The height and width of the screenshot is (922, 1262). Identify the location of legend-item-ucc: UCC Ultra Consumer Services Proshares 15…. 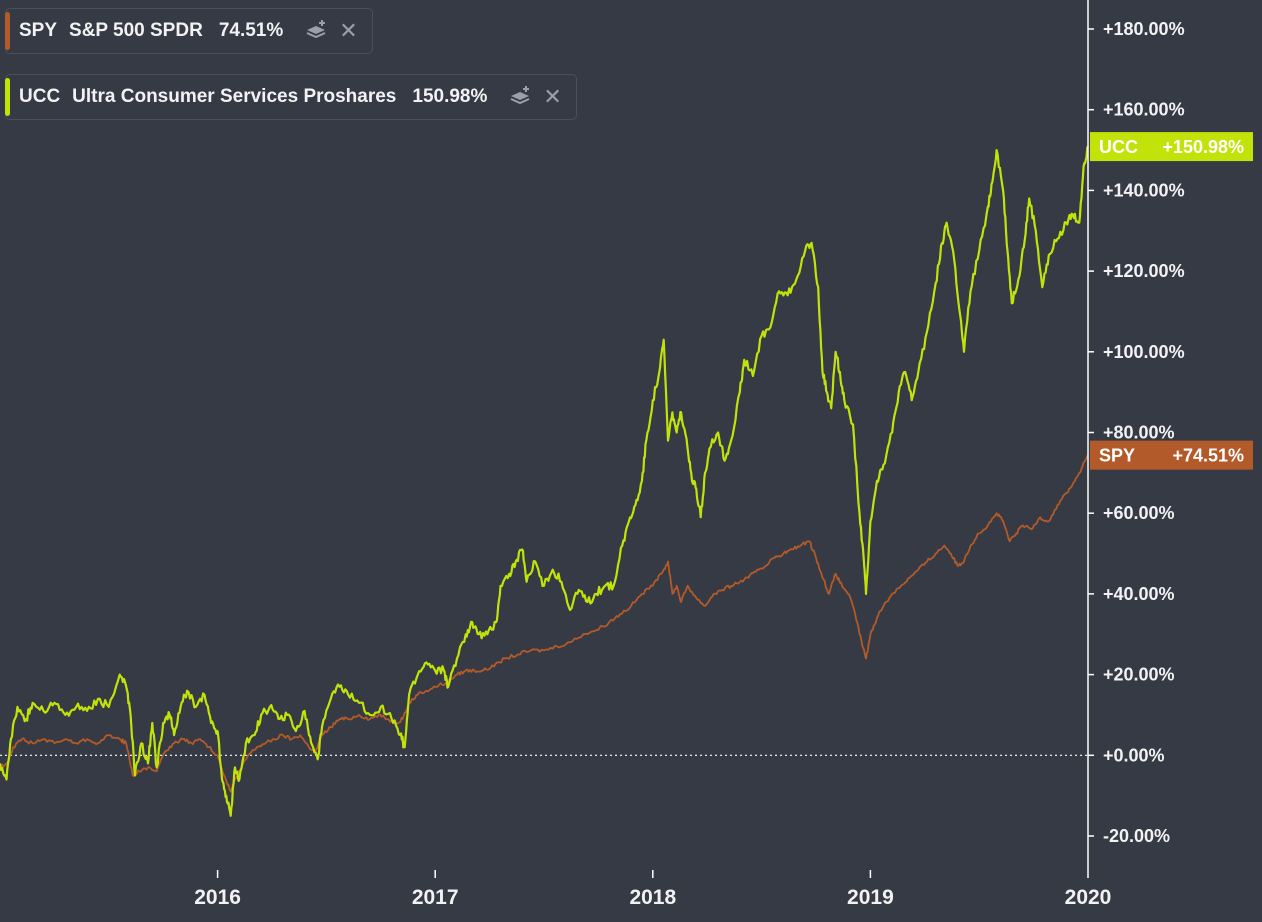
(291, 97).